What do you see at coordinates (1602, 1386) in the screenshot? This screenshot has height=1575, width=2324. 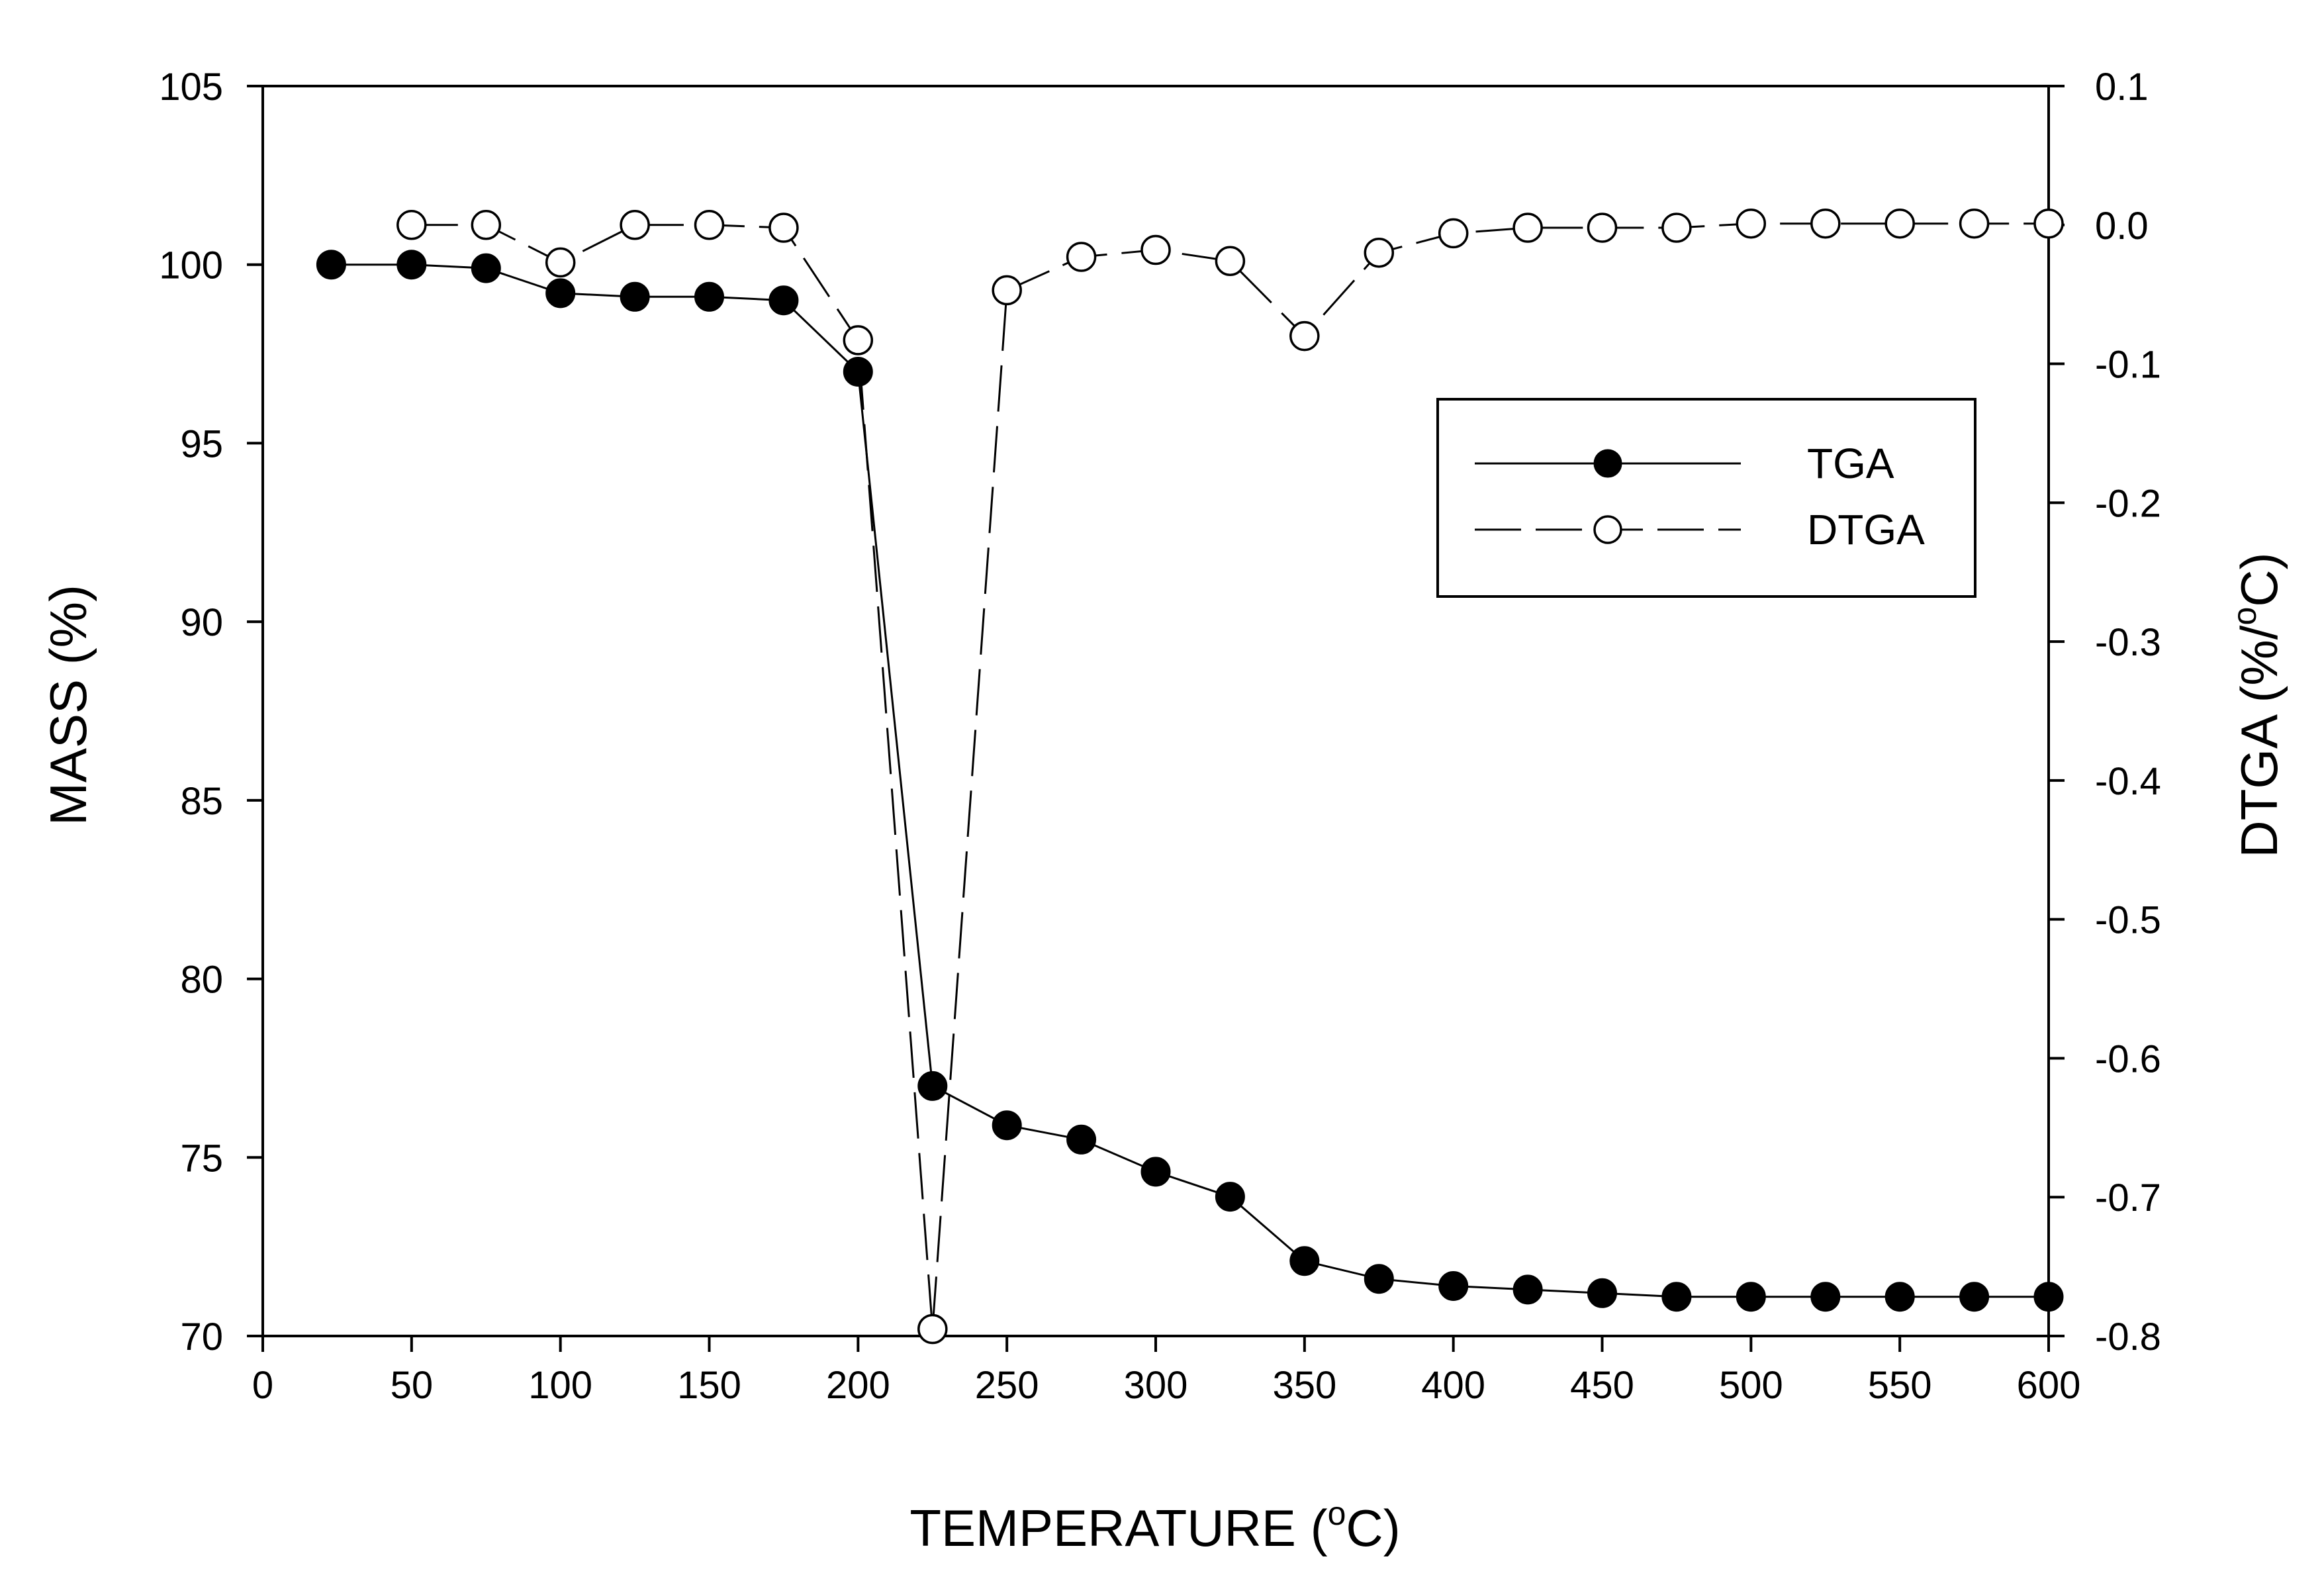 I see `x-tick-label: 450` at bounding box center [1602, 1386].